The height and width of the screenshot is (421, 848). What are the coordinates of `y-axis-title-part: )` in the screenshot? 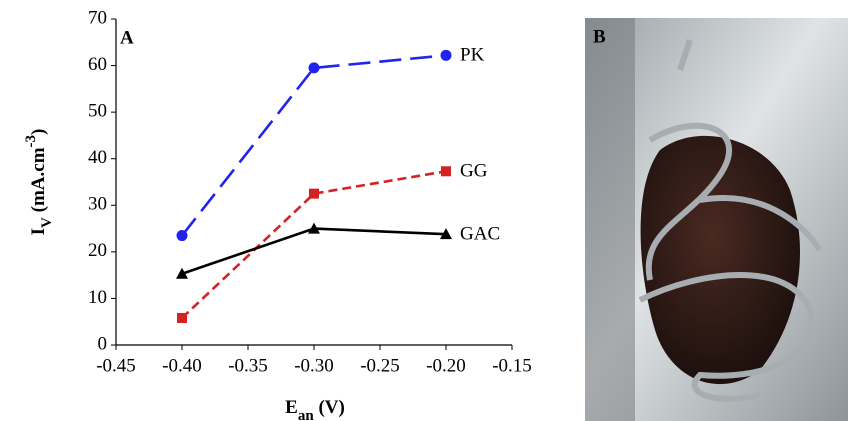 It's located at (38, 132).